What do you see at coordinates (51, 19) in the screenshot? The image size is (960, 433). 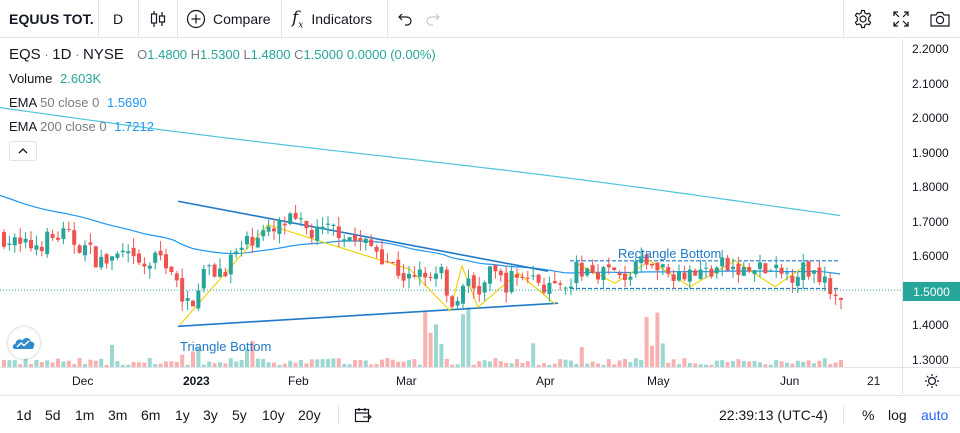 I see `symbol-search: EQUUS TOT.` at bounding box center [51, 19].